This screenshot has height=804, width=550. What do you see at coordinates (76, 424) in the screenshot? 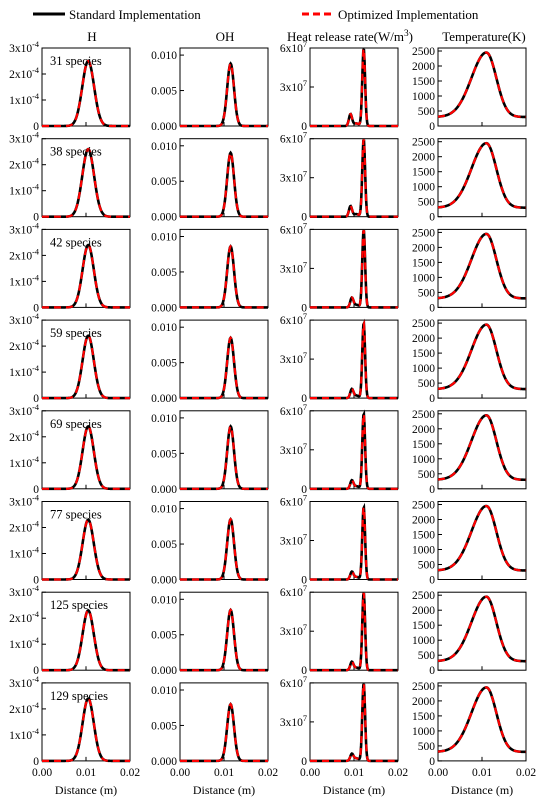
I see `row-label: 69 species` at bounding box center [76, 424].